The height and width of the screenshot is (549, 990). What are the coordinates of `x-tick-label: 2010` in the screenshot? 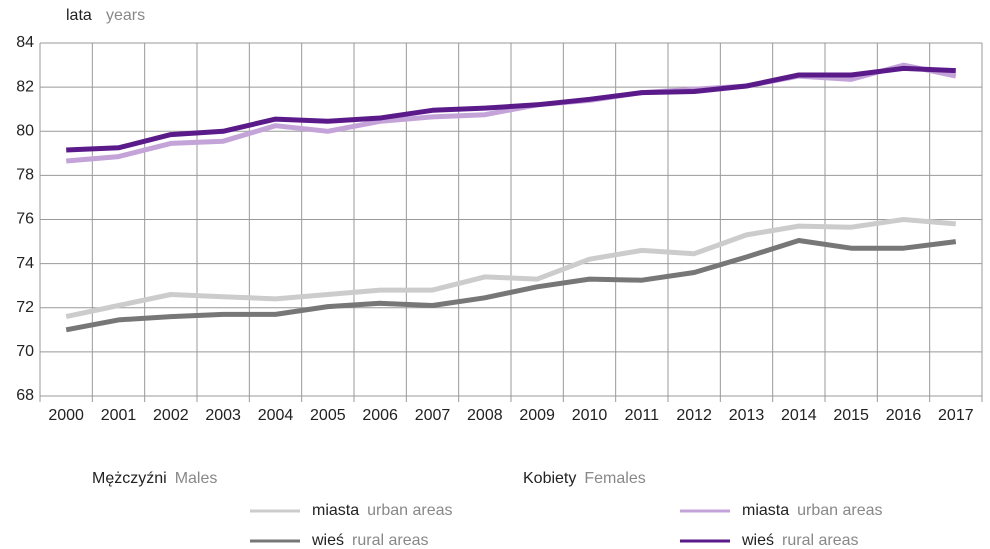 It's located at (590, 415).